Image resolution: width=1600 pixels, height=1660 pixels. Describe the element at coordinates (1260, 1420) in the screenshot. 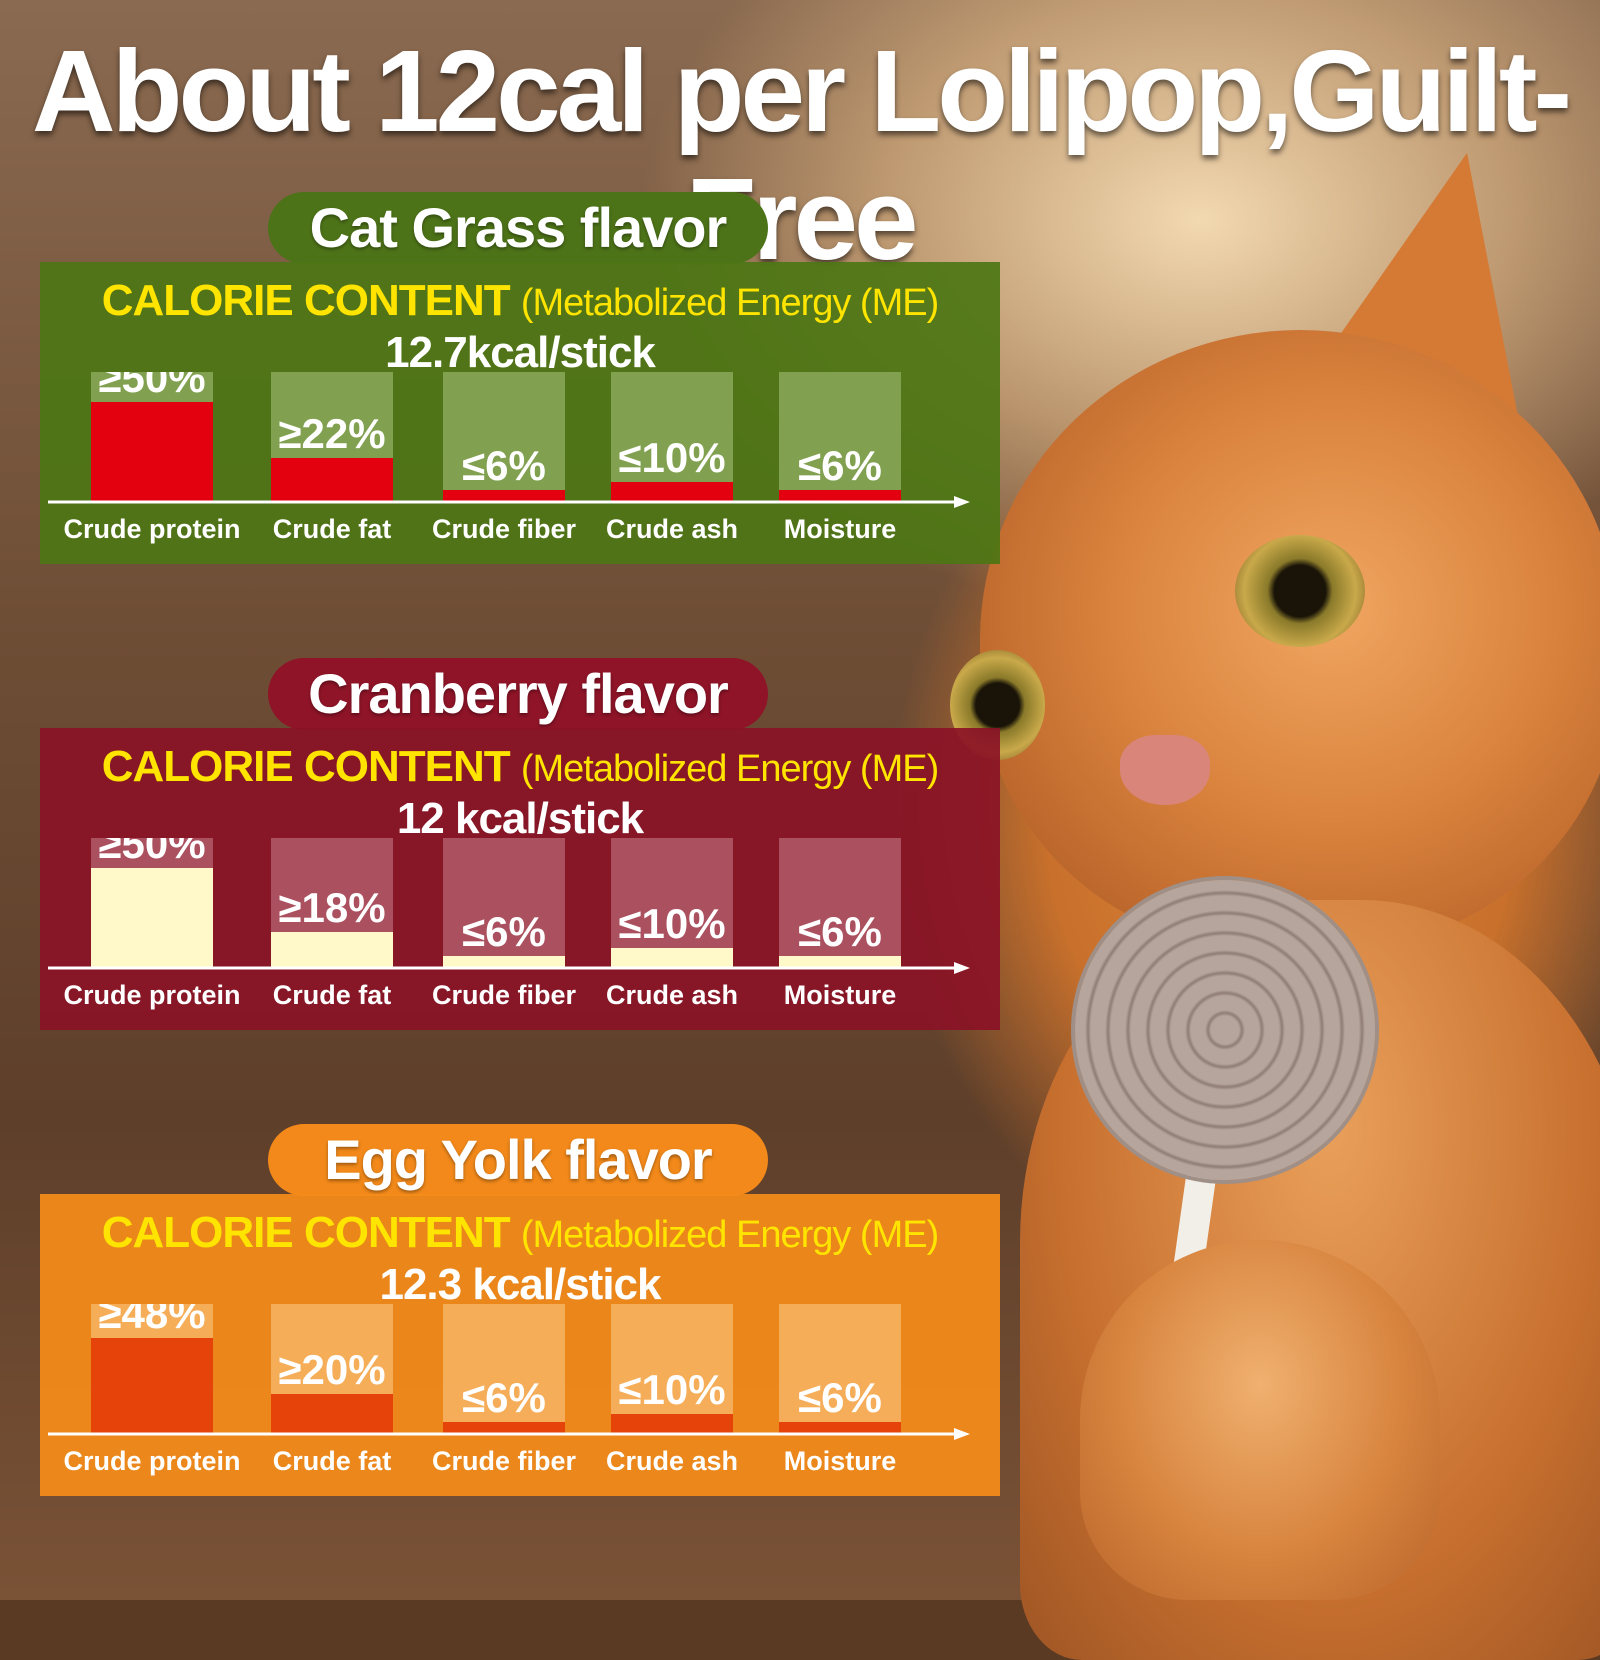

I see `cat-paw` at that location.